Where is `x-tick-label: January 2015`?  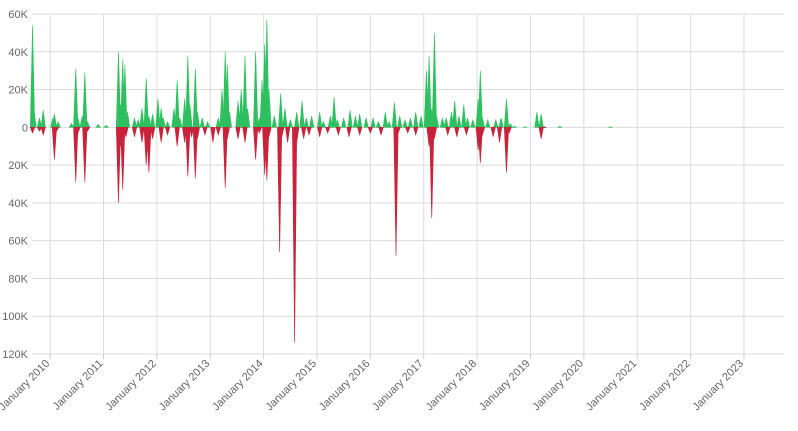
x-tick-label: January 2015 is located at coordinates (291, 386).